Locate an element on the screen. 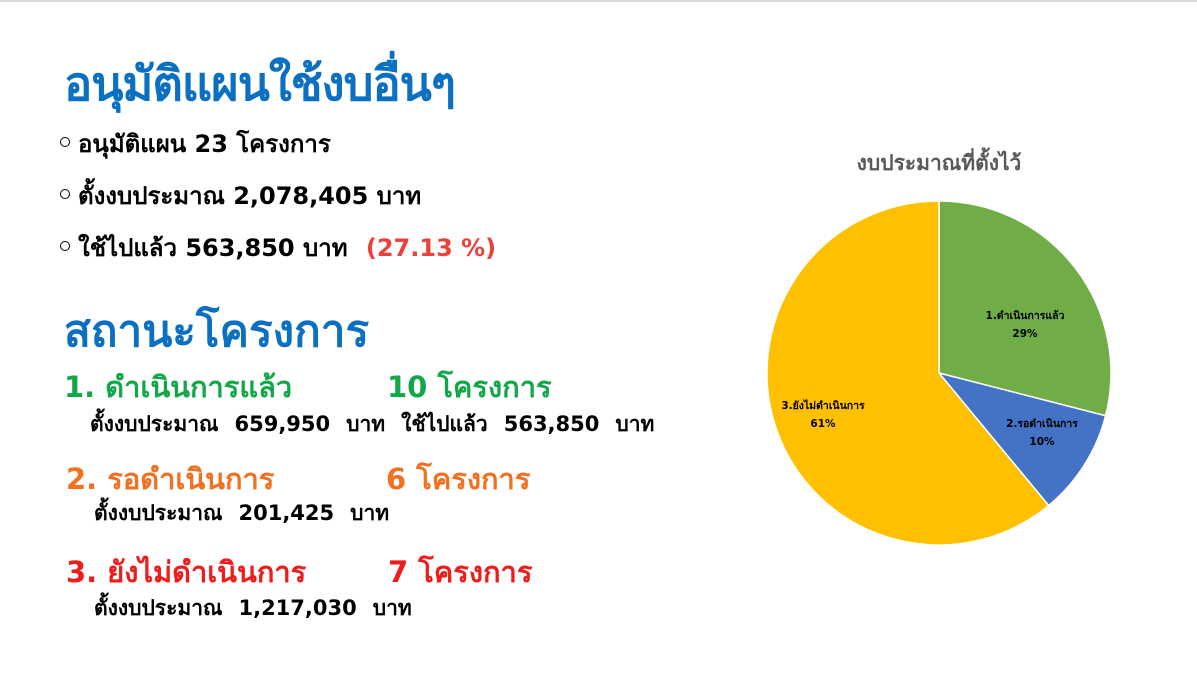 The height and width of the screenshot is (673, 1197). status-waiting-count: 6 โครงการ is located at coordinates (458, 479).